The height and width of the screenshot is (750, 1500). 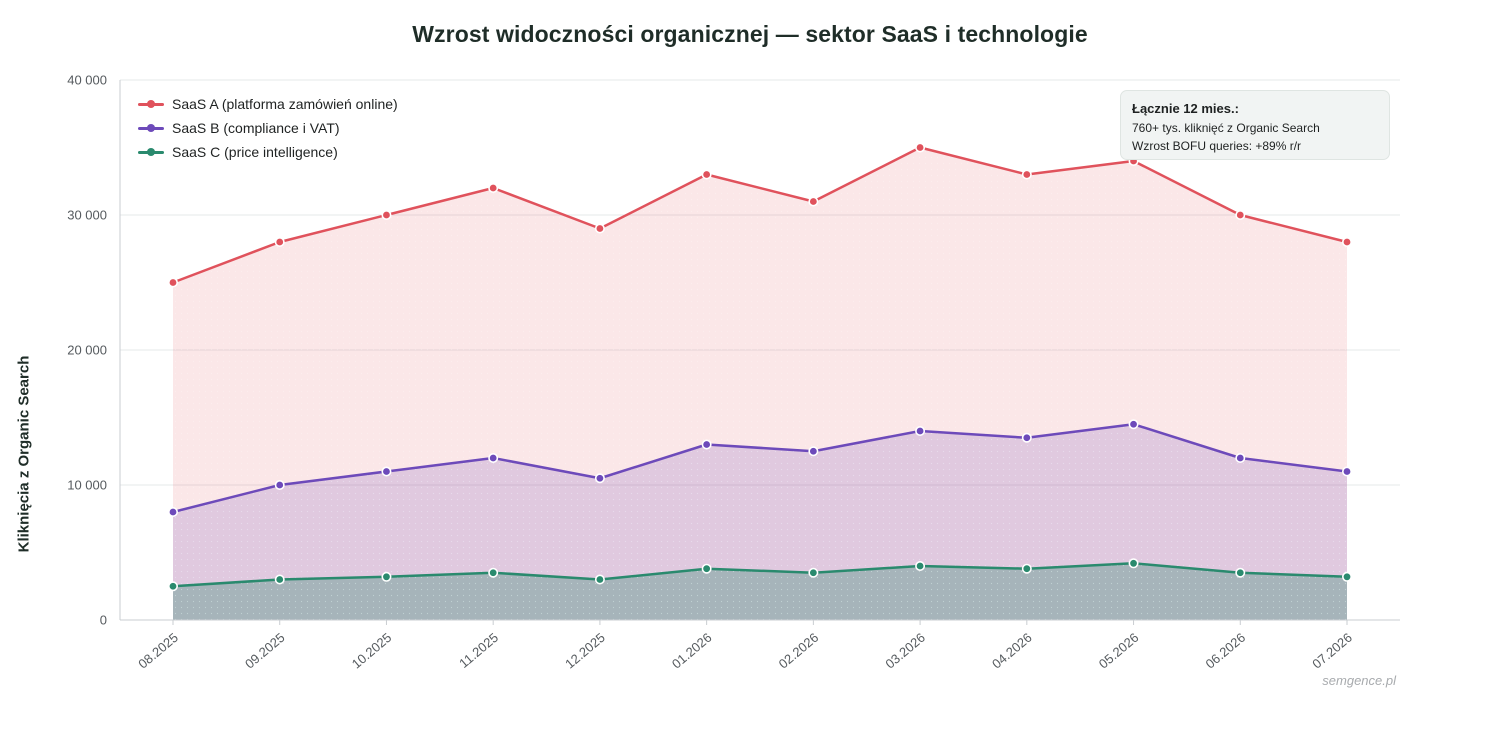 What do you see at coordinates (151, 104) in the screenshot?
I see `legend-swatch-saas-a` at bounding box center [151, 104].